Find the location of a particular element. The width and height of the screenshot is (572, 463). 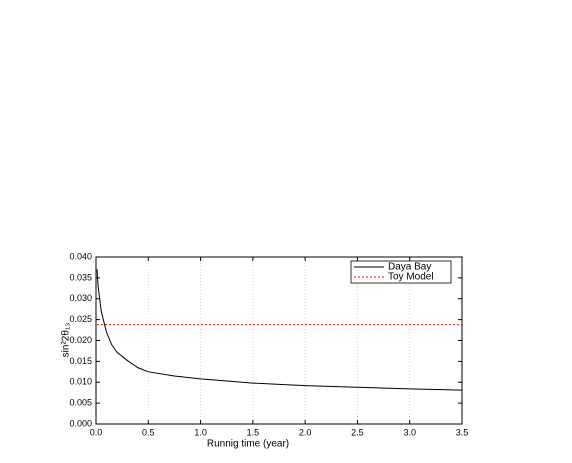

y-tick-label: 0.035 is located at coordinates (80, 277).